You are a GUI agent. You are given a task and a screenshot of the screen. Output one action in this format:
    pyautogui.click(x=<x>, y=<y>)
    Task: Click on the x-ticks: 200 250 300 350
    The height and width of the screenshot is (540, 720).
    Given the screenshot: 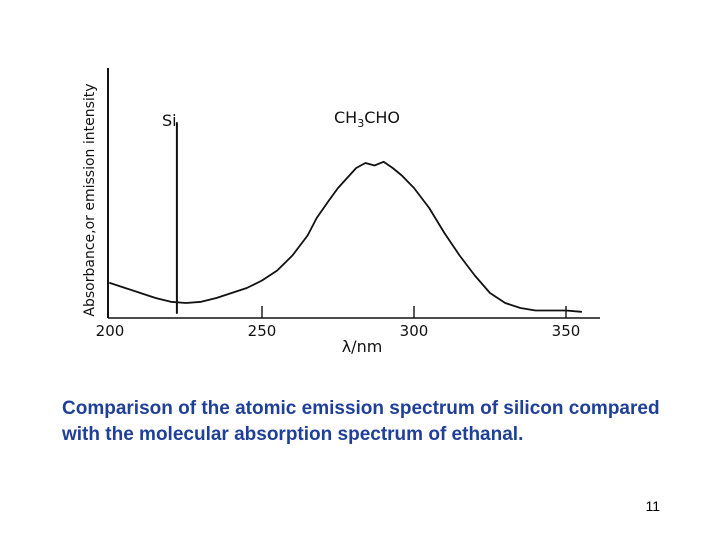 What is the action you would take?
    pyautogui.click(x=338, y=323)
    